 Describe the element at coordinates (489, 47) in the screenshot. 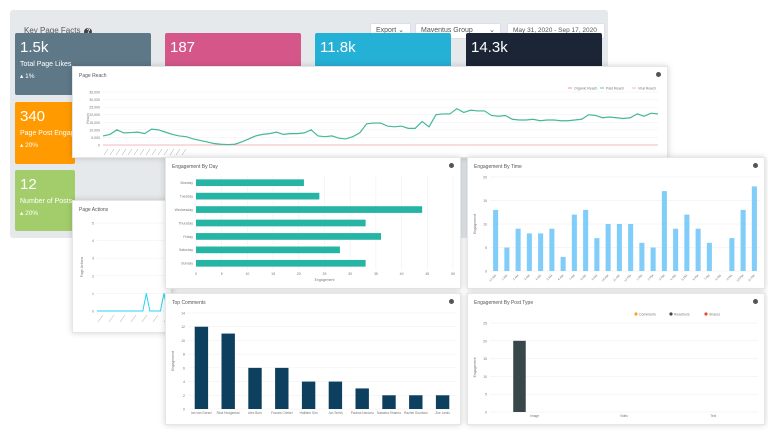

I see `stat-value: 14.3k` at that location.